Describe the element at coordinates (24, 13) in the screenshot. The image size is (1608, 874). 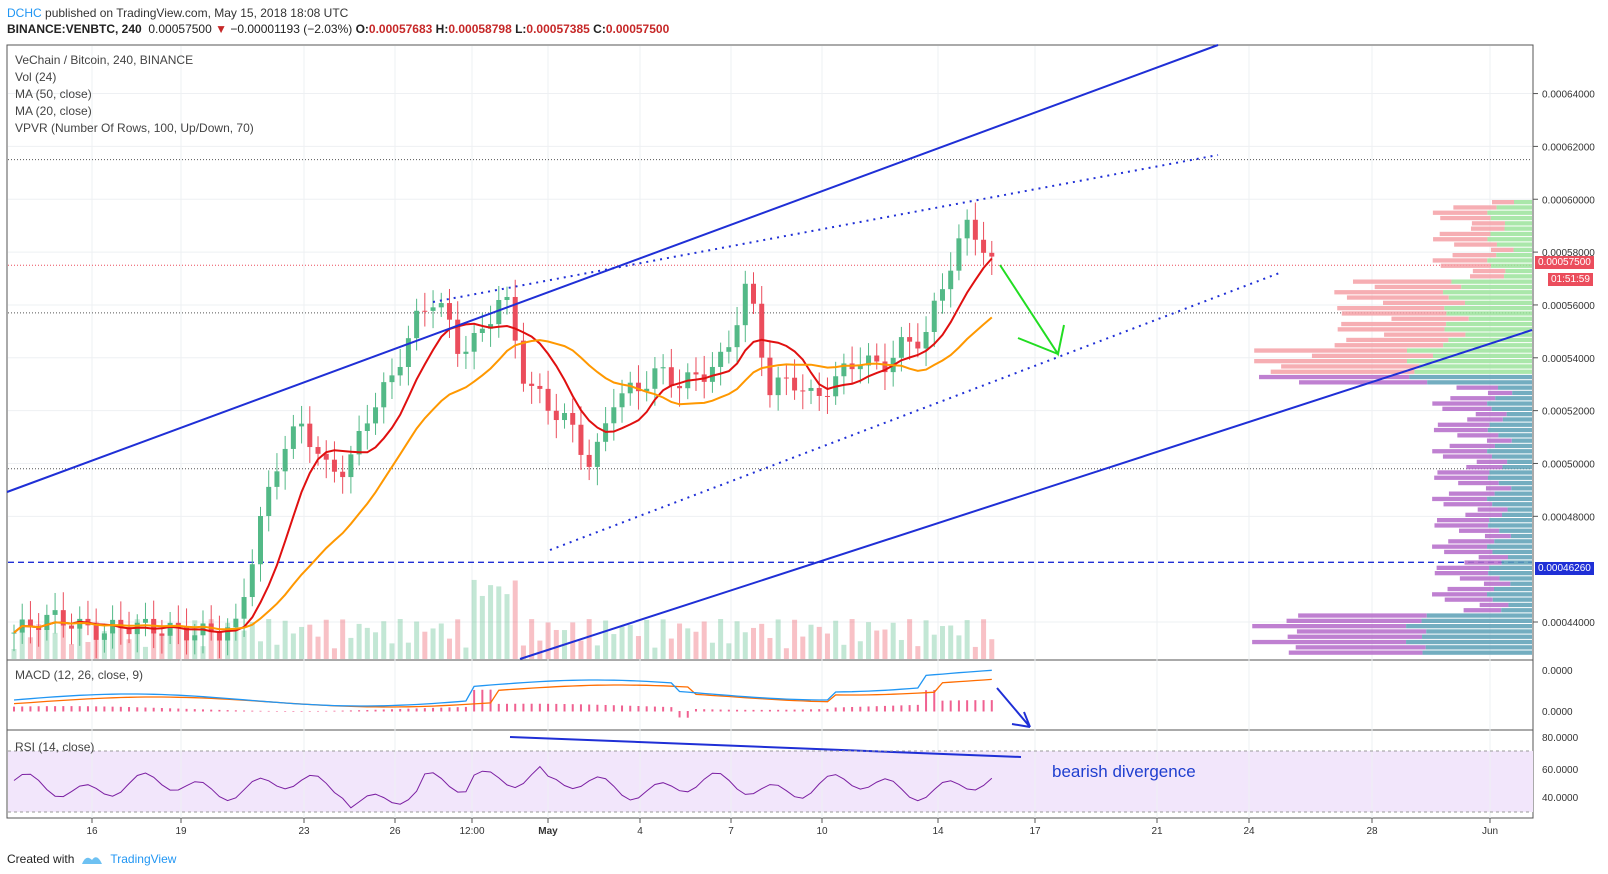
I see `author-link: DCHC` at that location.